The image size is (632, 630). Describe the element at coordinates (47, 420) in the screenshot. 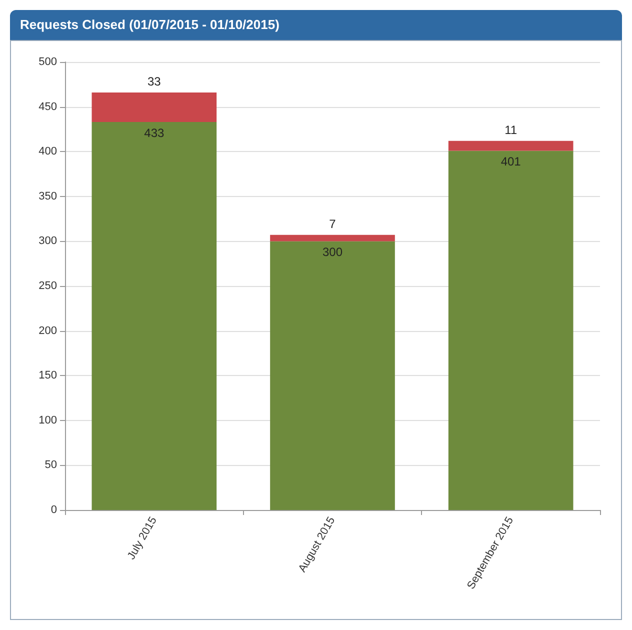

I see `y-tick-label: 100` at that location.